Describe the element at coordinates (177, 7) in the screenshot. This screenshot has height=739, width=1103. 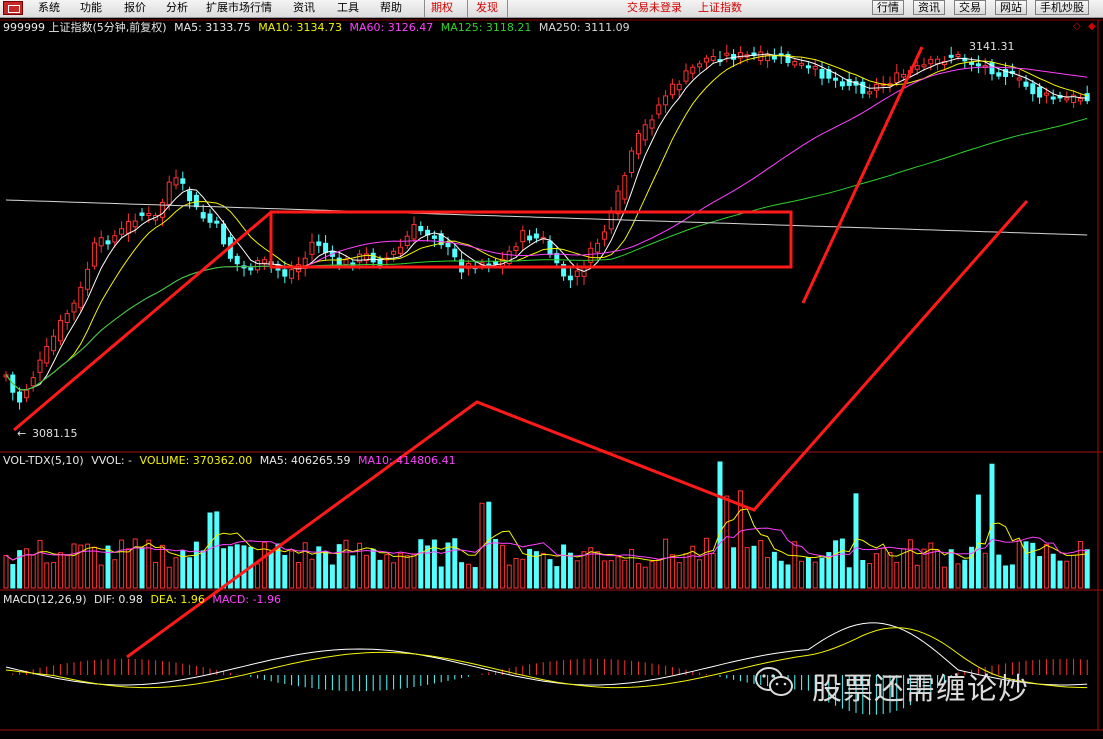
I see `menu-analysis: 分析` at that location.